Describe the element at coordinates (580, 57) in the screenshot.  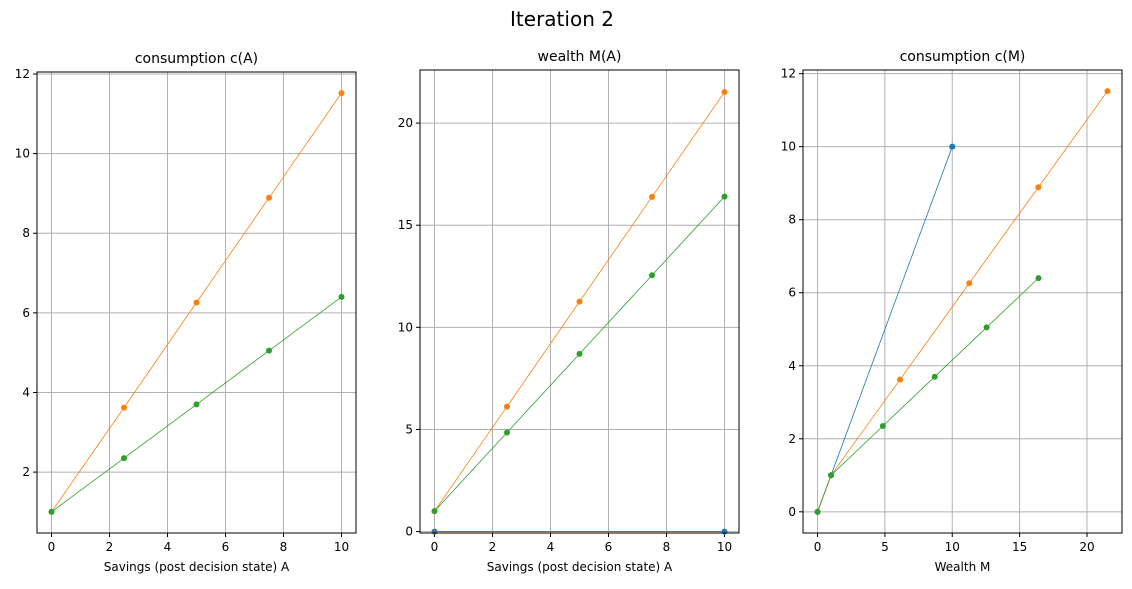
I see `subplot-title: wealth M(A)` at that location.